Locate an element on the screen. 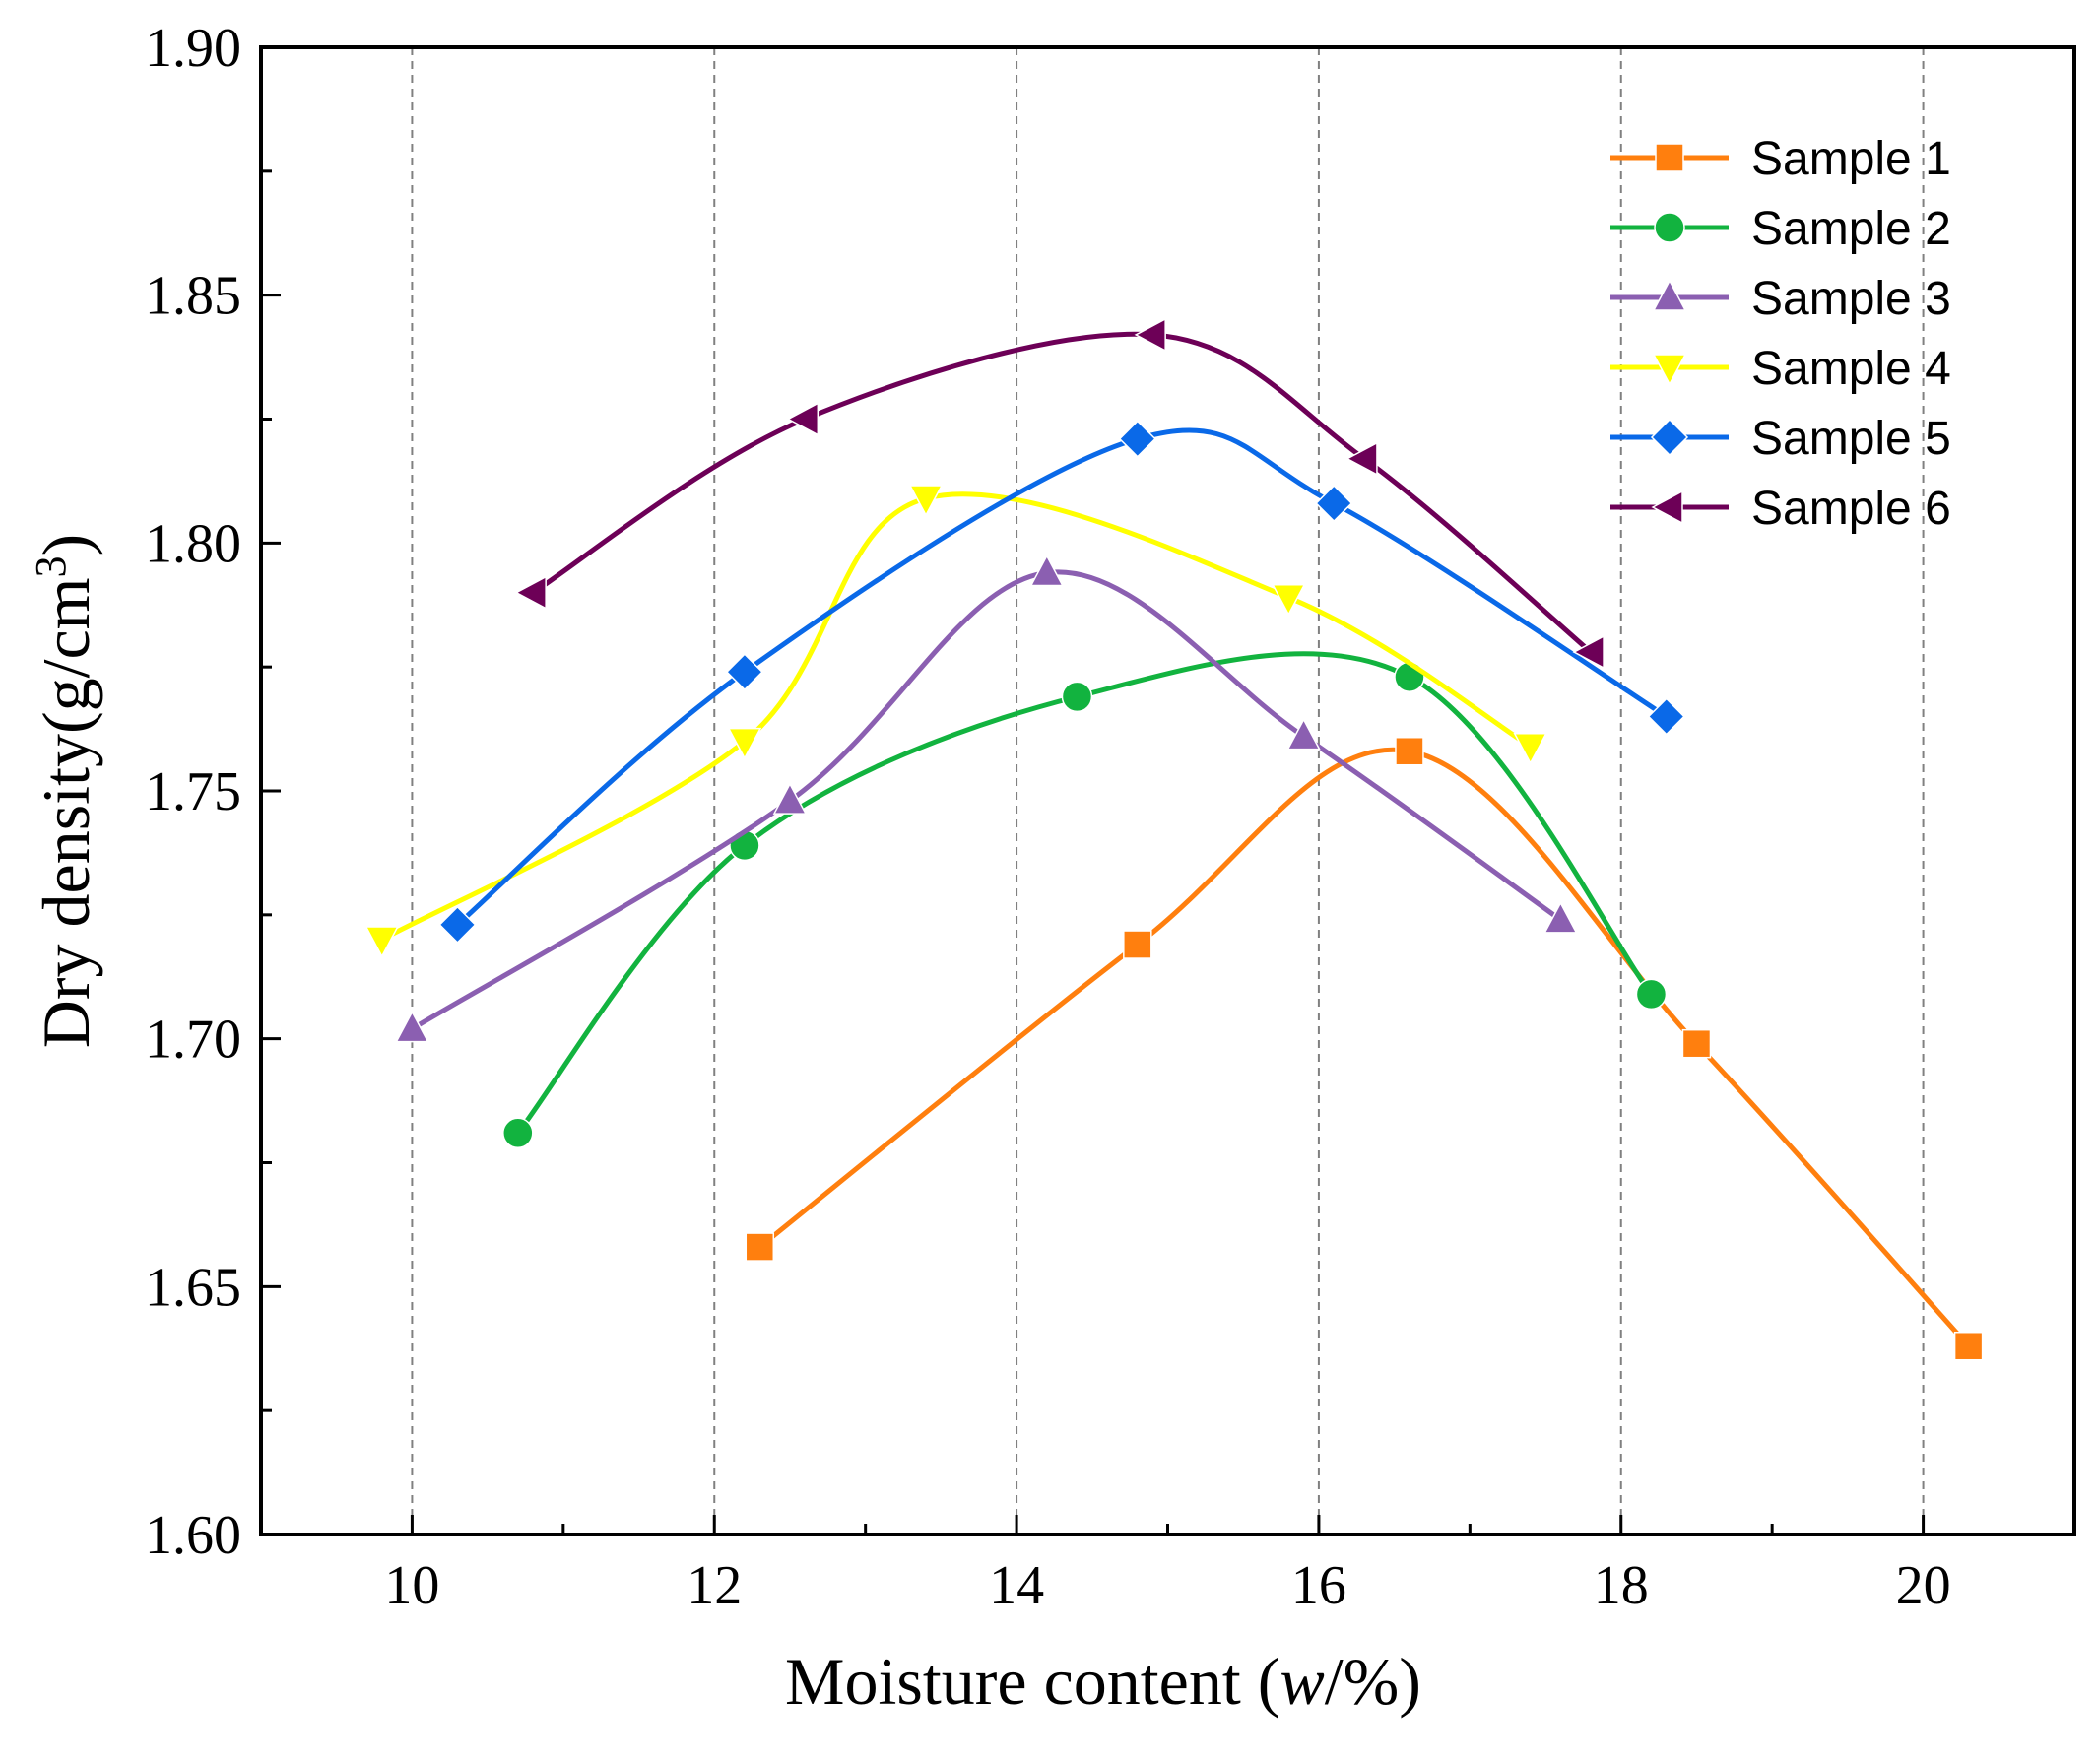  y-tick-labels: 1.60 1.65 1.70 1.75 1.80 1.85 1.90 is located at coordinates (193, 792).